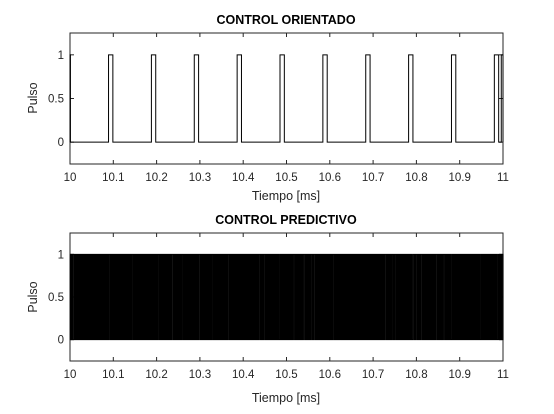 The height and width of the screenshot is (414, 554). What do you see at coordinates (285, 20) in the screenshot?
I see `chart-title: CONTROL ORIENTADO` at bounding box center [285, 20].